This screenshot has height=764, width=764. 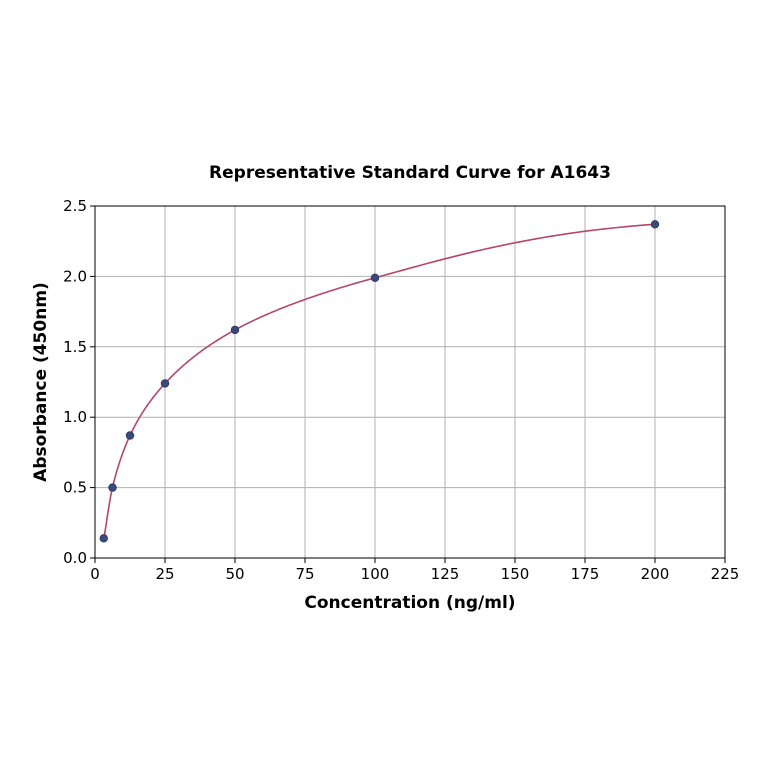 I want to click on x-tick-label: 75, so click(x=304, y=574).